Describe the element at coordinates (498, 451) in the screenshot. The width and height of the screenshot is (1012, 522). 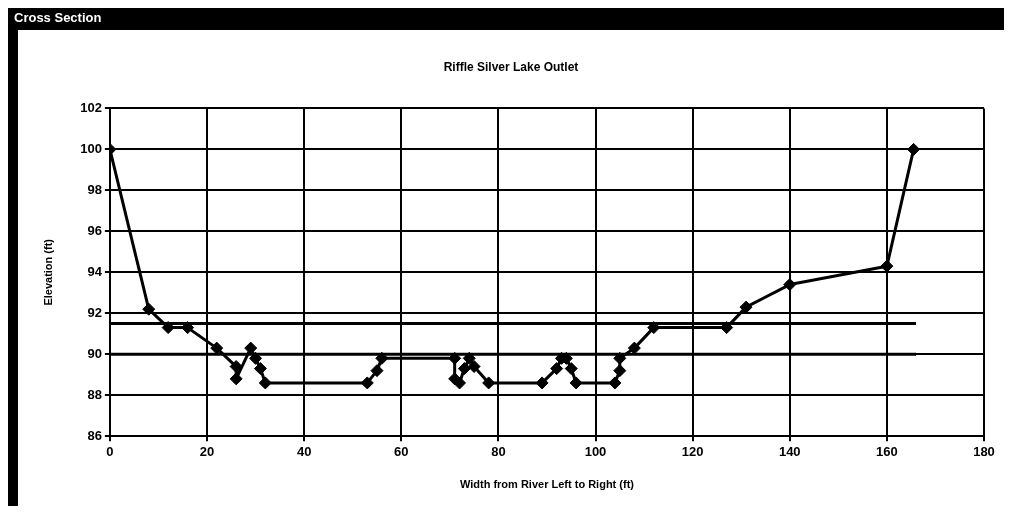
I see `x-tick-label: 80` at that location.